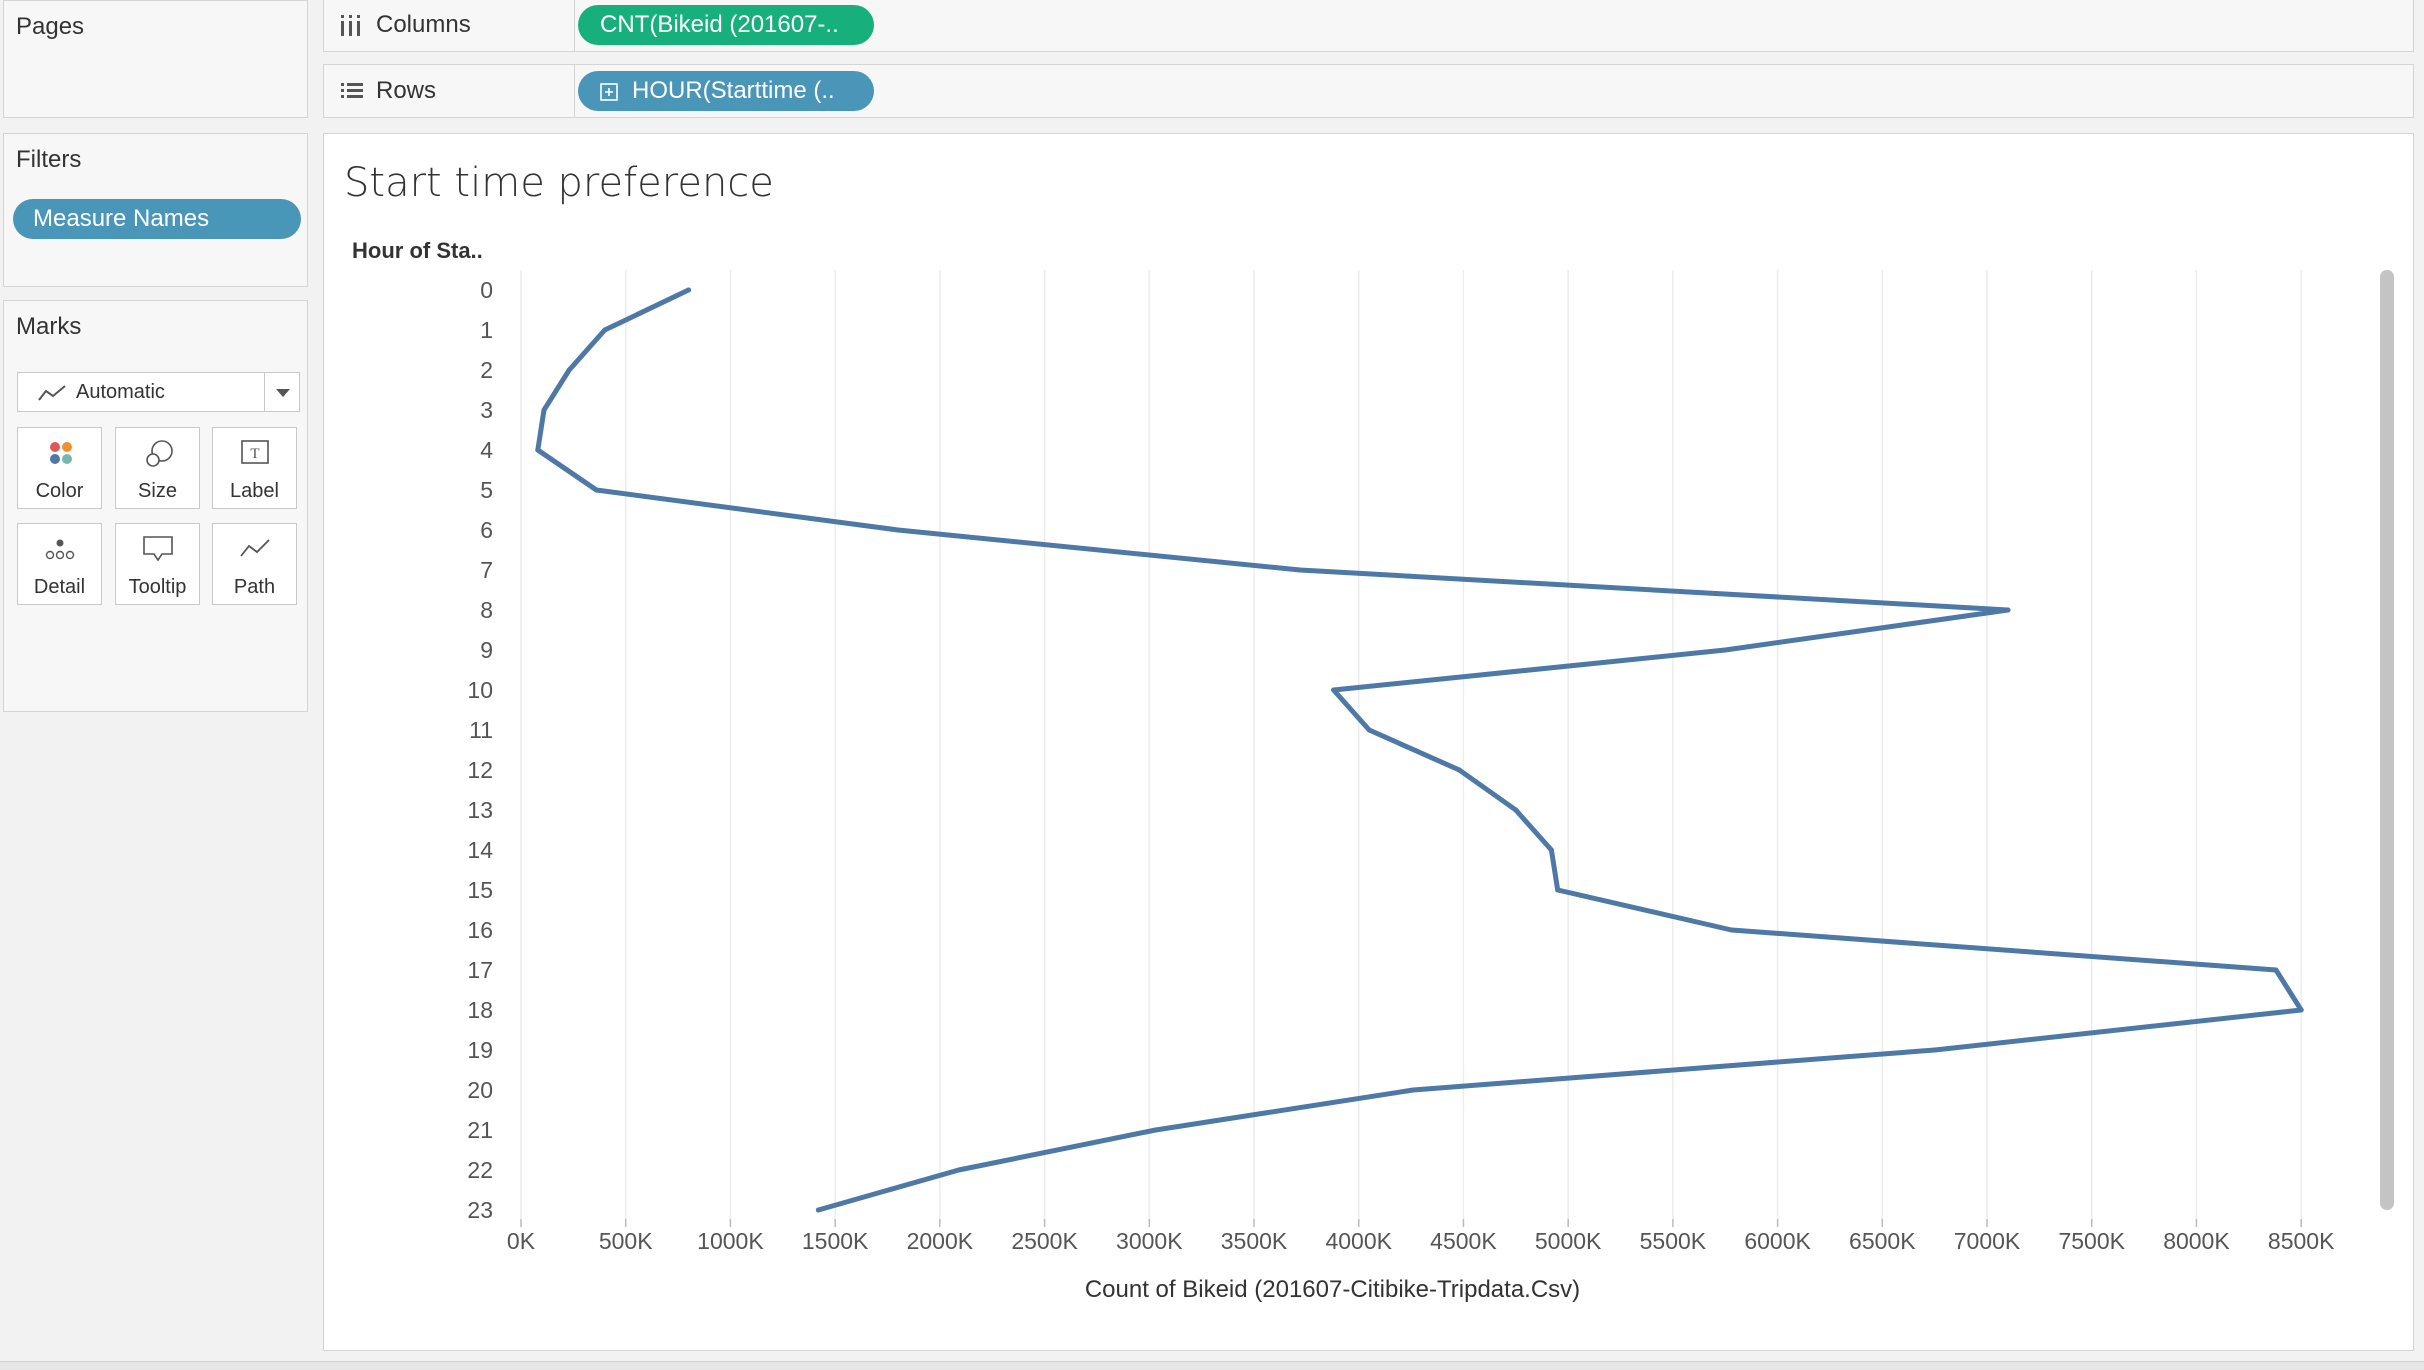  Describe the element at coordinates (1987, 1241) in the screenshot. I see `x-tick-label: 7000K` at that location.